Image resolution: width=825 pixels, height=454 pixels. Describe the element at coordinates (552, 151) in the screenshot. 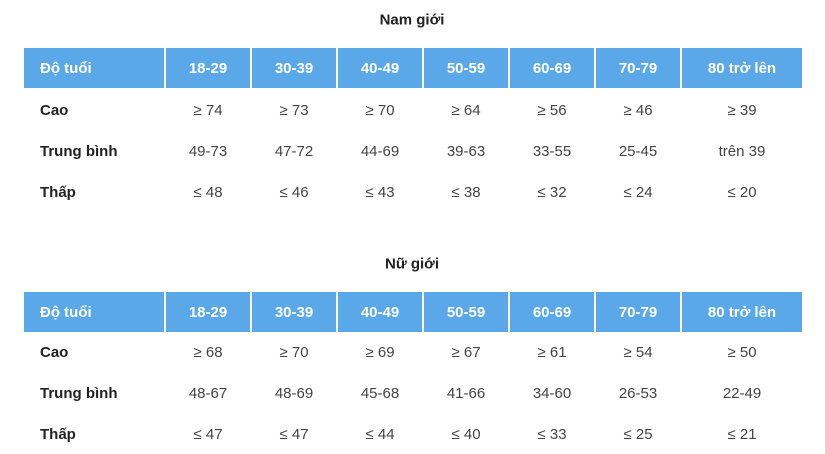

I see `table-cell: 33-55` at that location.